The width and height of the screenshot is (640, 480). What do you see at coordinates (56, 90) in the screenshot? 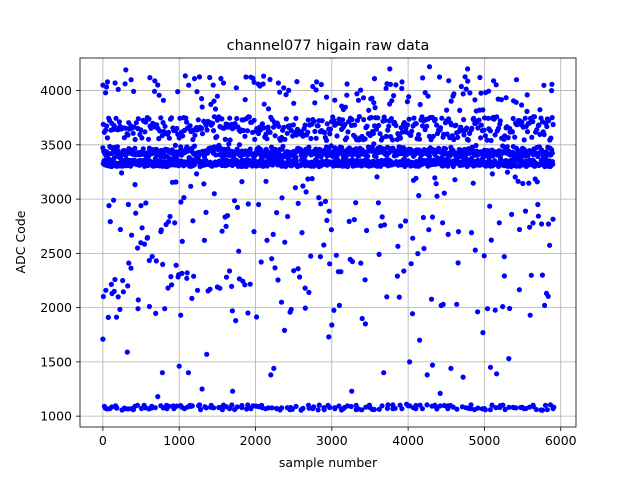
I see `y-tick-label: 4000` at bounding box center [56, 90].